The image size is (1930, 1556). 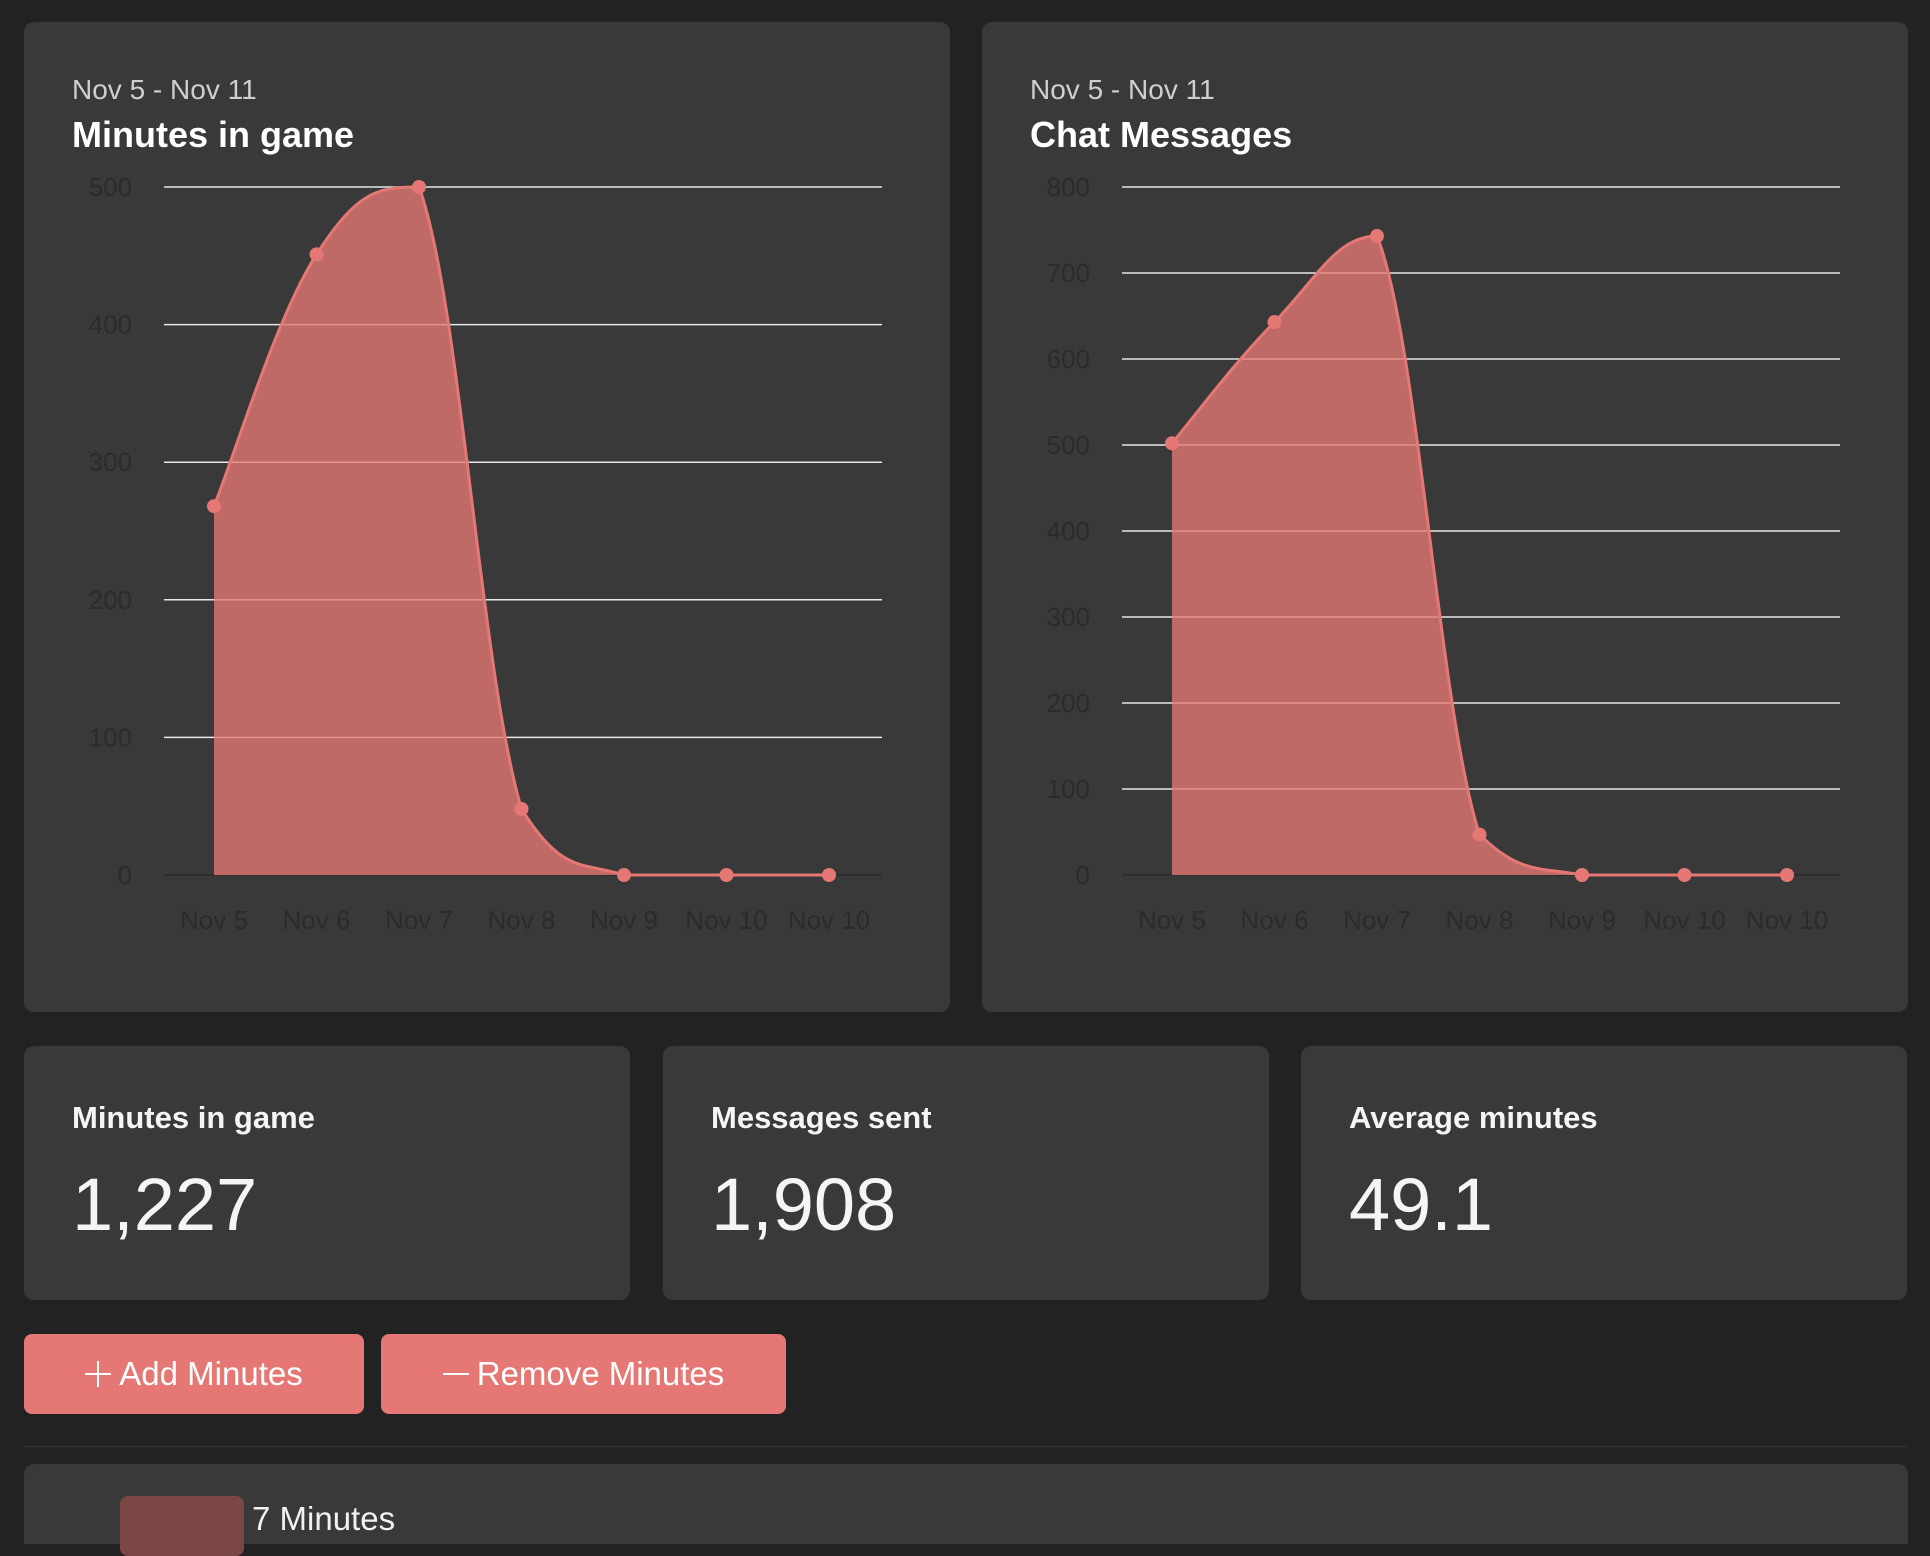 I want to click on list-item-badge, so click(x=182, y=1526).